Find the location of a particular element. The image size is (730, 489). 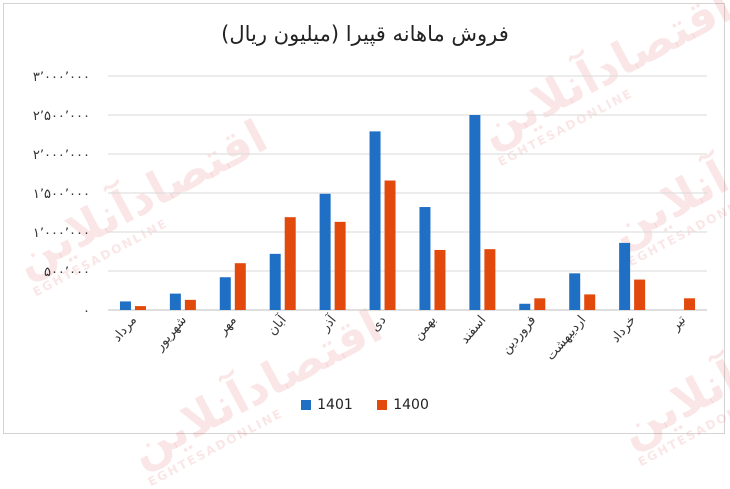

chart-title: فروش ماهانه قپیرا (میلیون ریال) is located at coordinates (365, 34).